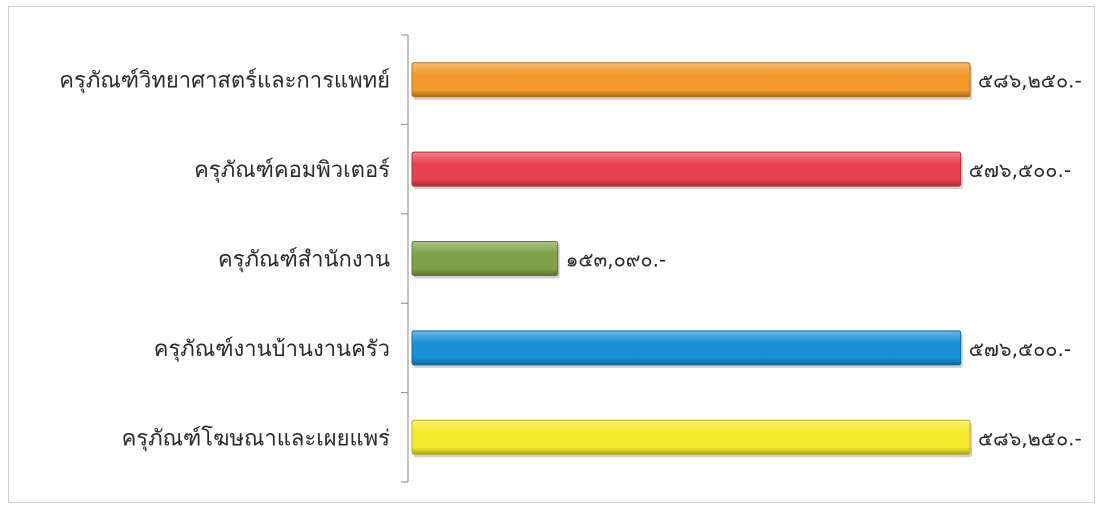  I want to click on category-label: ครุภัณฑ์วิทยาศาสตร์และการแพทย์, so click(224, 81).